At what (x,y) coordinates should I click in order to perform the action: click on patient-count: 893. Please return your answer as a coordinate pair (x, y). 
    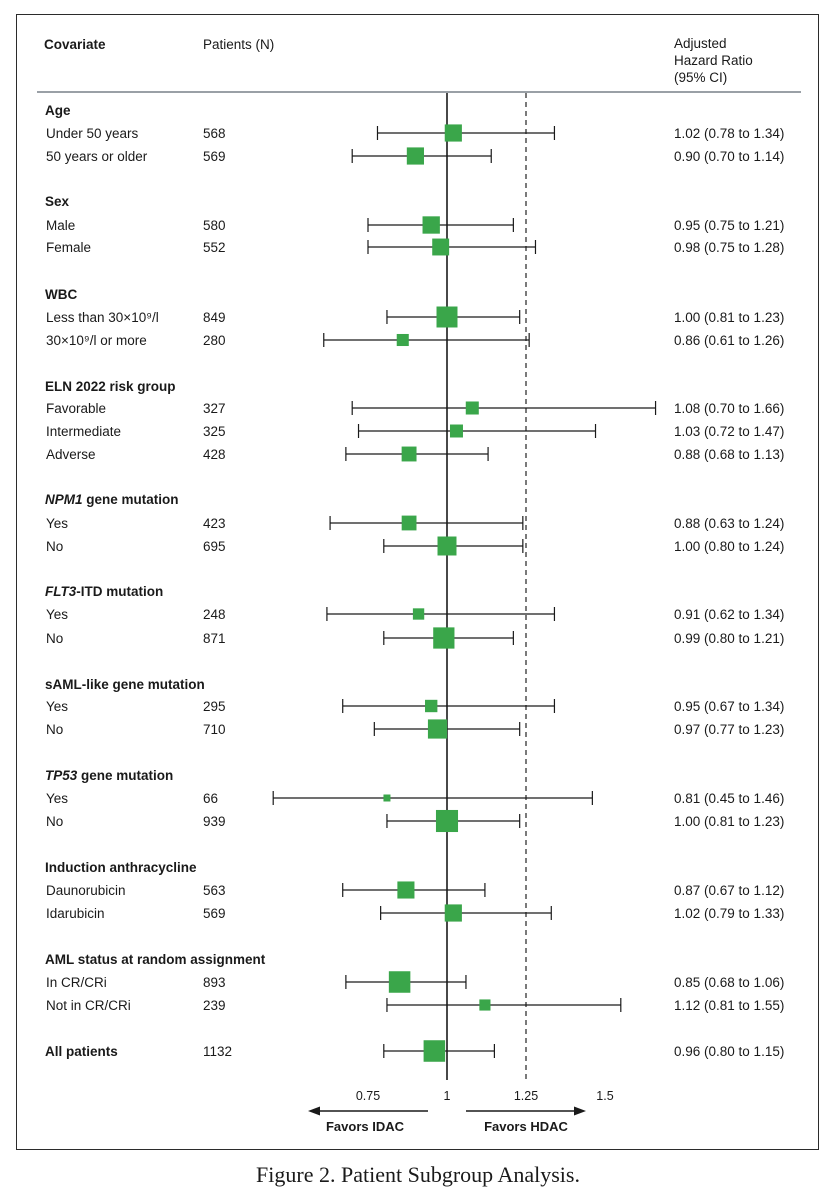
    Looking at the image, I should click on (214, 982).